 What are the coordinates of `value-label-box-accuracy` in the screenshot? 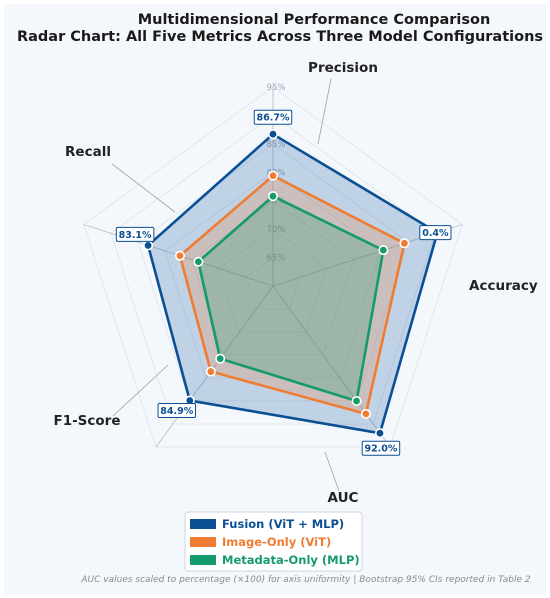 It's located at (435, 233).